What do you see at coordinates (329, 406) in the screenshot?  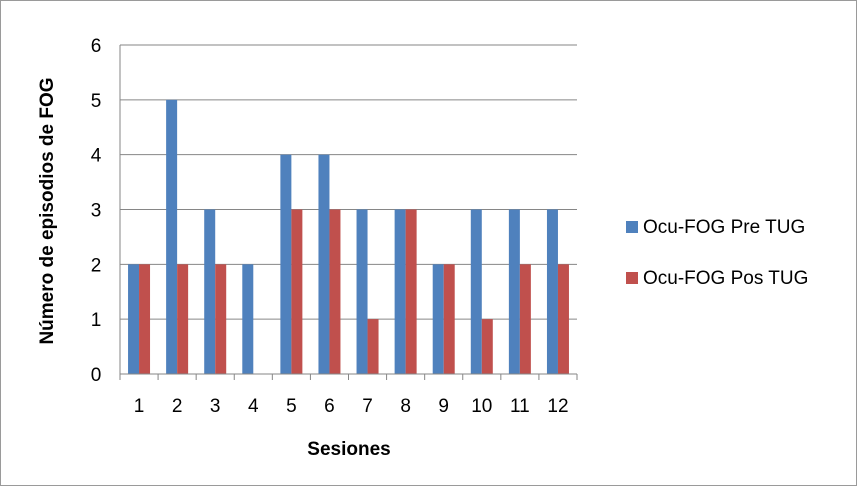 I see `x-tick-label: 6` at bounding box center [329, 406].